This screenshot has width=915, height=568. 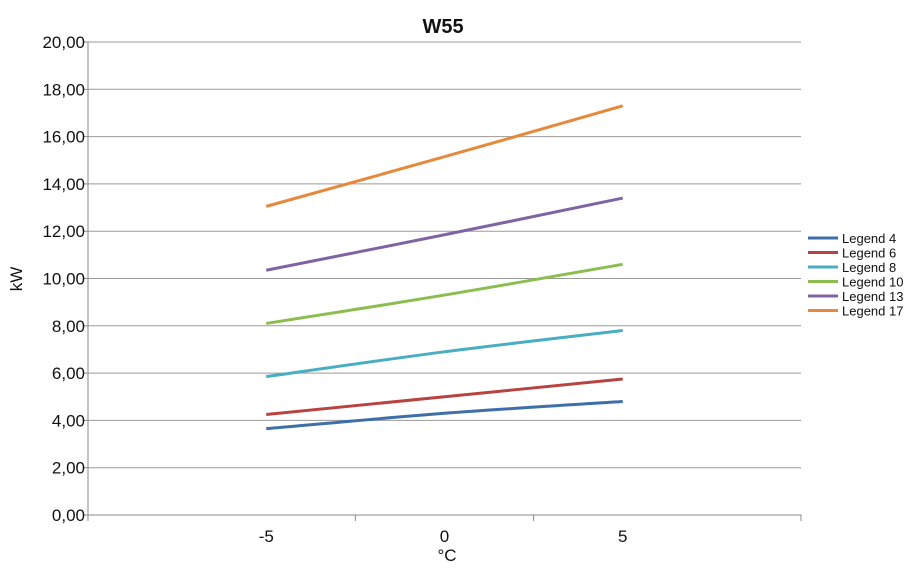 I want to click on x-axis-label: °C, so click(x=446, y=555).